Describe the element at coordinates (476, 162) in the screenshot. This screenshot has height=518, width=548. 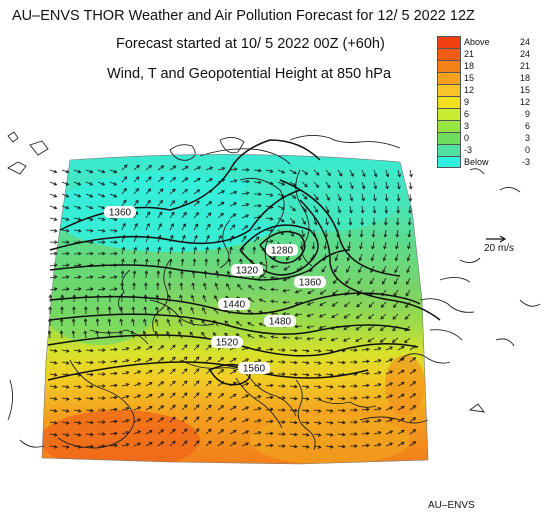
I see `legend-low-label: Below` at that location.